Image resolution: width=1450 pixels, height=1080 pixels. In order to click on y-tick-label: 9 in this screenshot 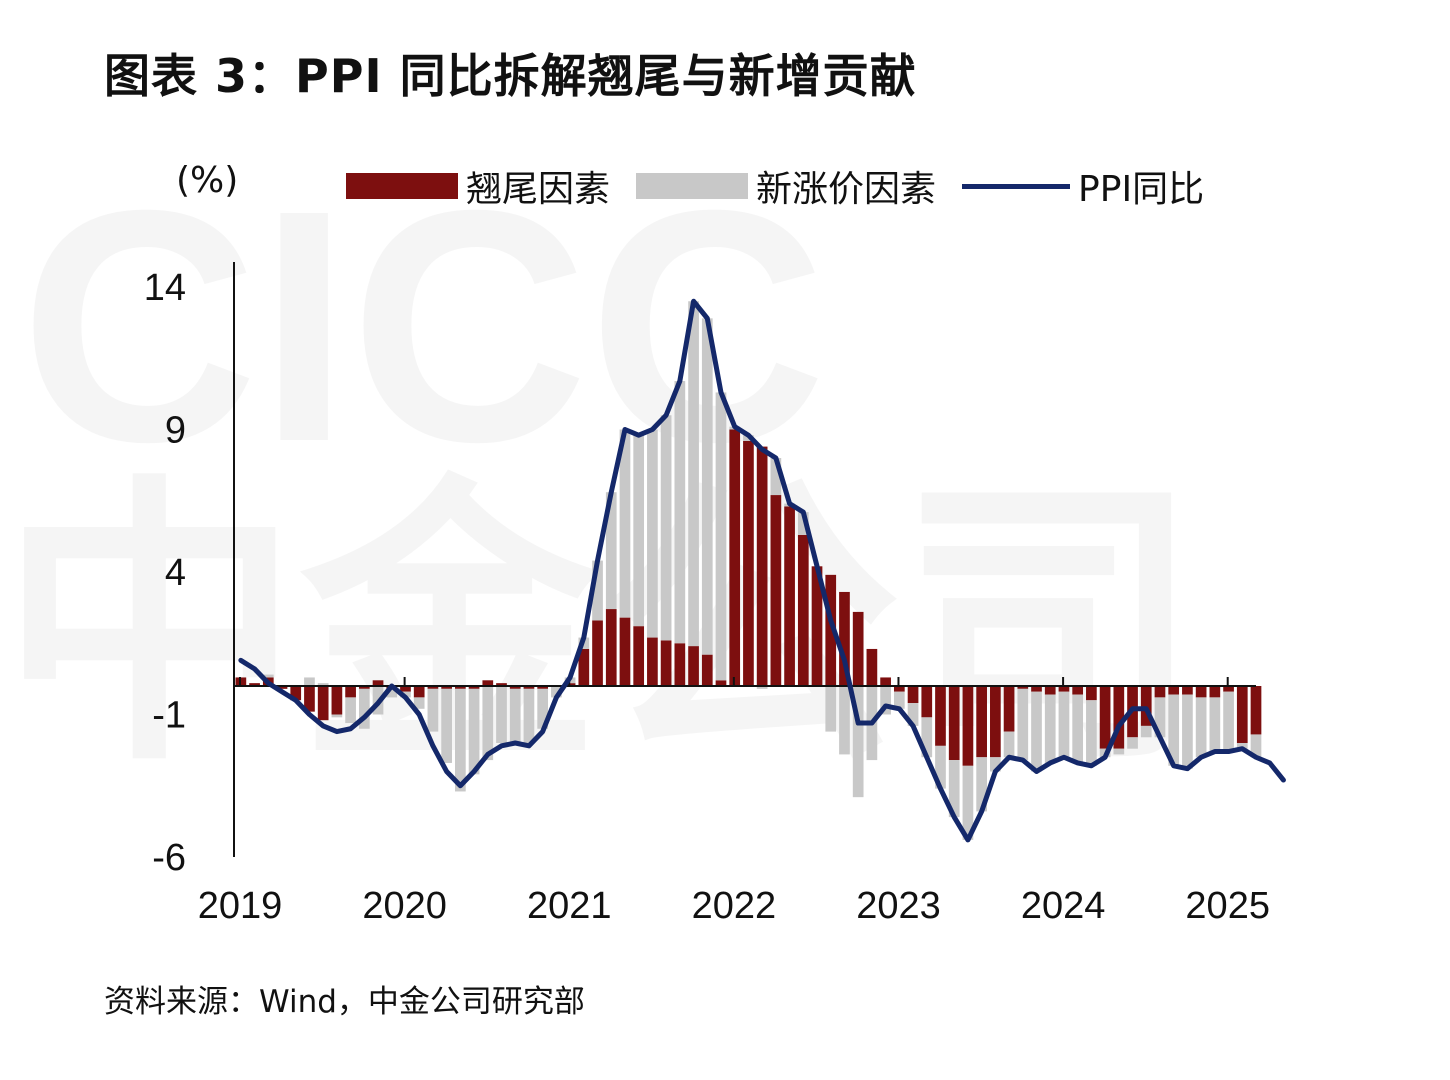, I will do `click(175, 431)`.